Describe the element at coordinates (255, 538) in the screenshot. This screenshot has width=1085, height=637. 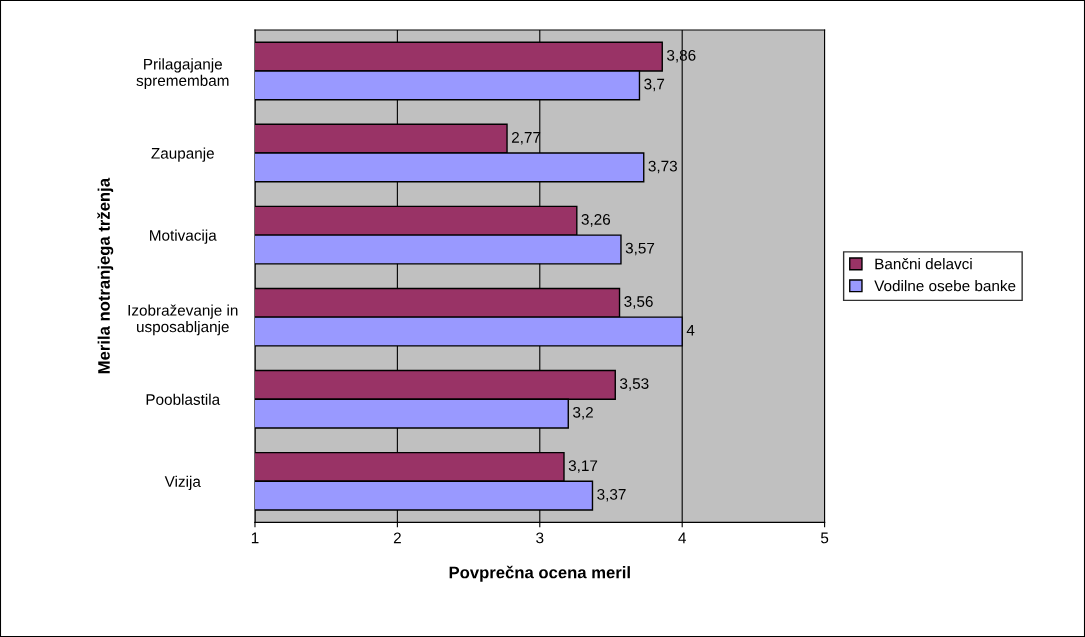
I see `x-tick-label: 1` at that location.